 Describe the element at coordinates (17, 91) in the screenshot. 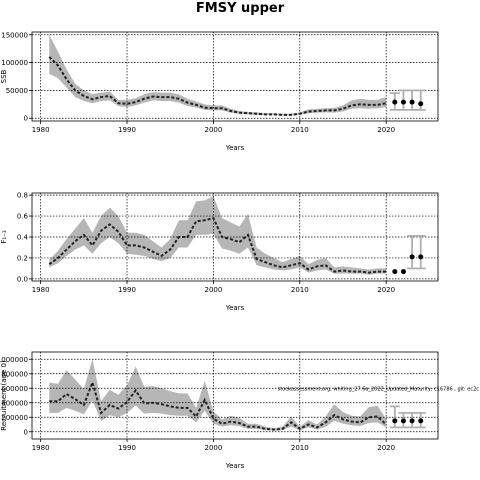

I see `y-tick-label: 50000` at that location.